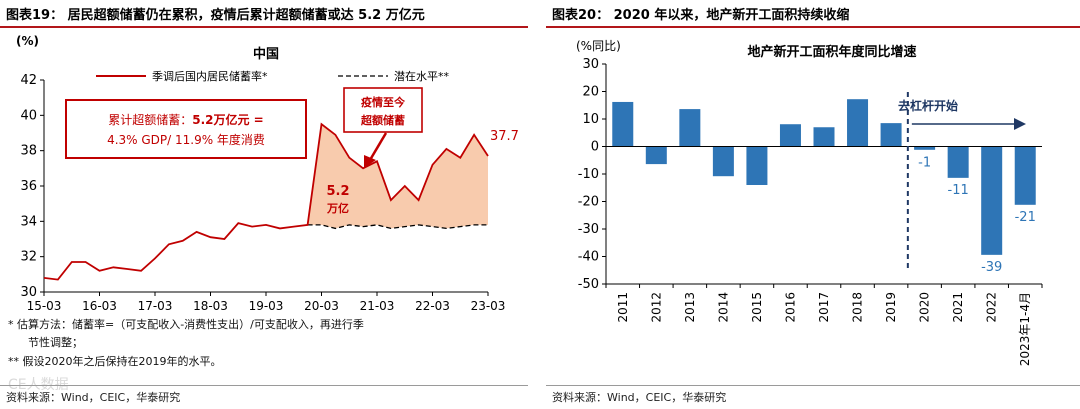  I want to click on note-line-2: 节性调整；, so click(55, 342).